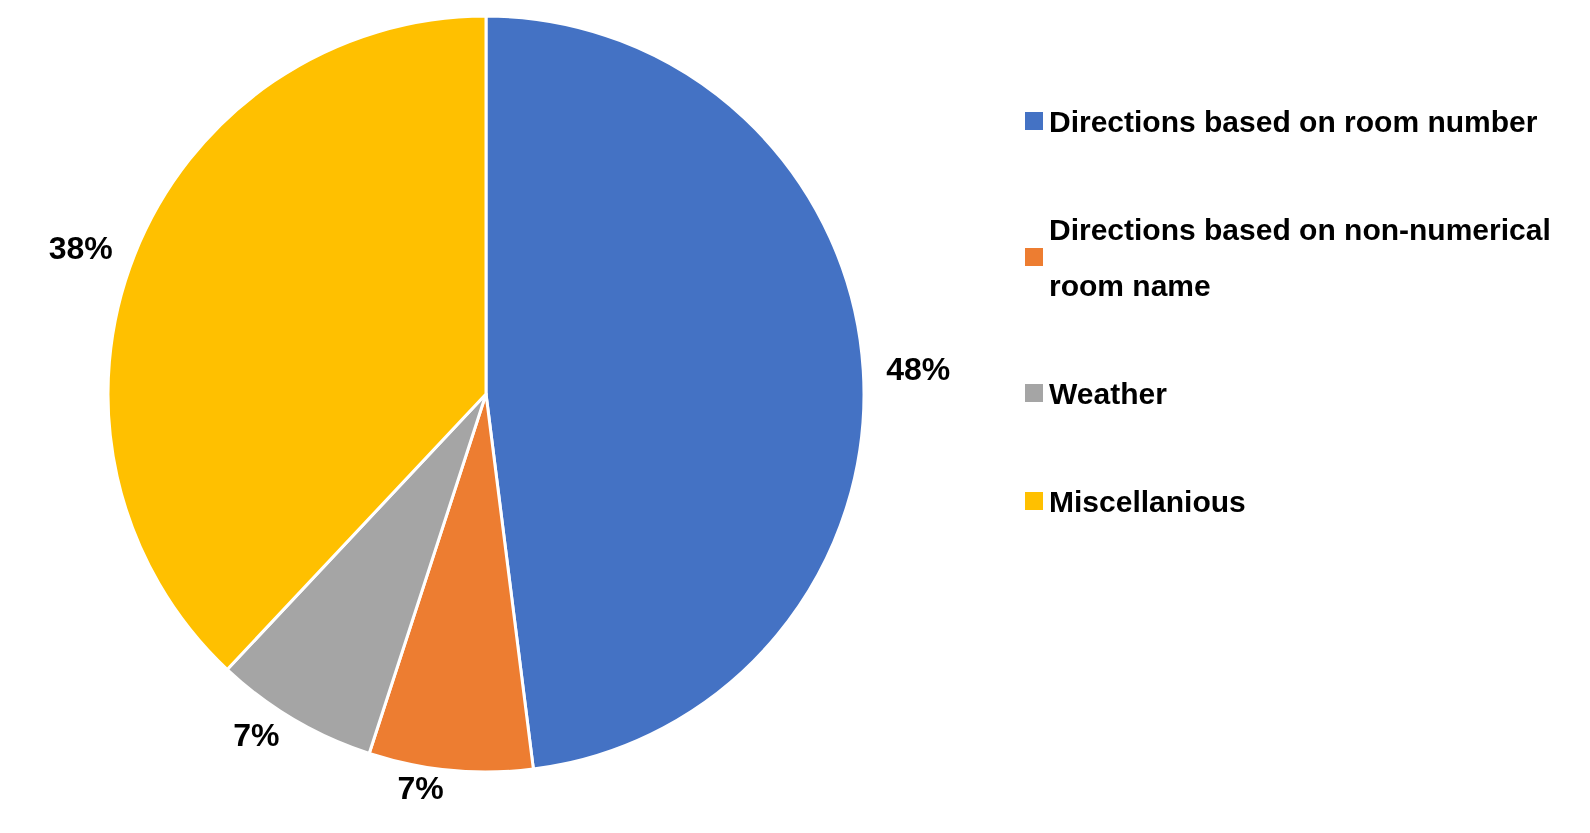 The width and height of the screenshot is (1590, 833). Describe the element at coordinates (1108, 393) in the screenshot. I see `legend-label: Weather` at that location.